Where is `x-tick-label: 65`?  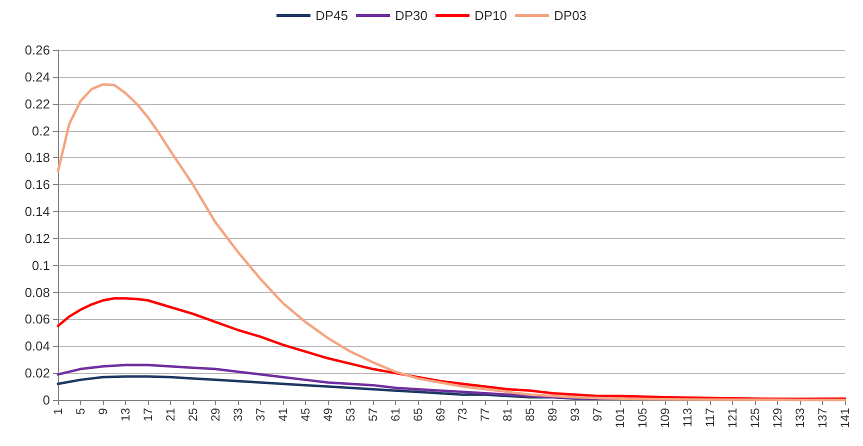 x-tick-label: 65 is located at coordinates (417, 415).